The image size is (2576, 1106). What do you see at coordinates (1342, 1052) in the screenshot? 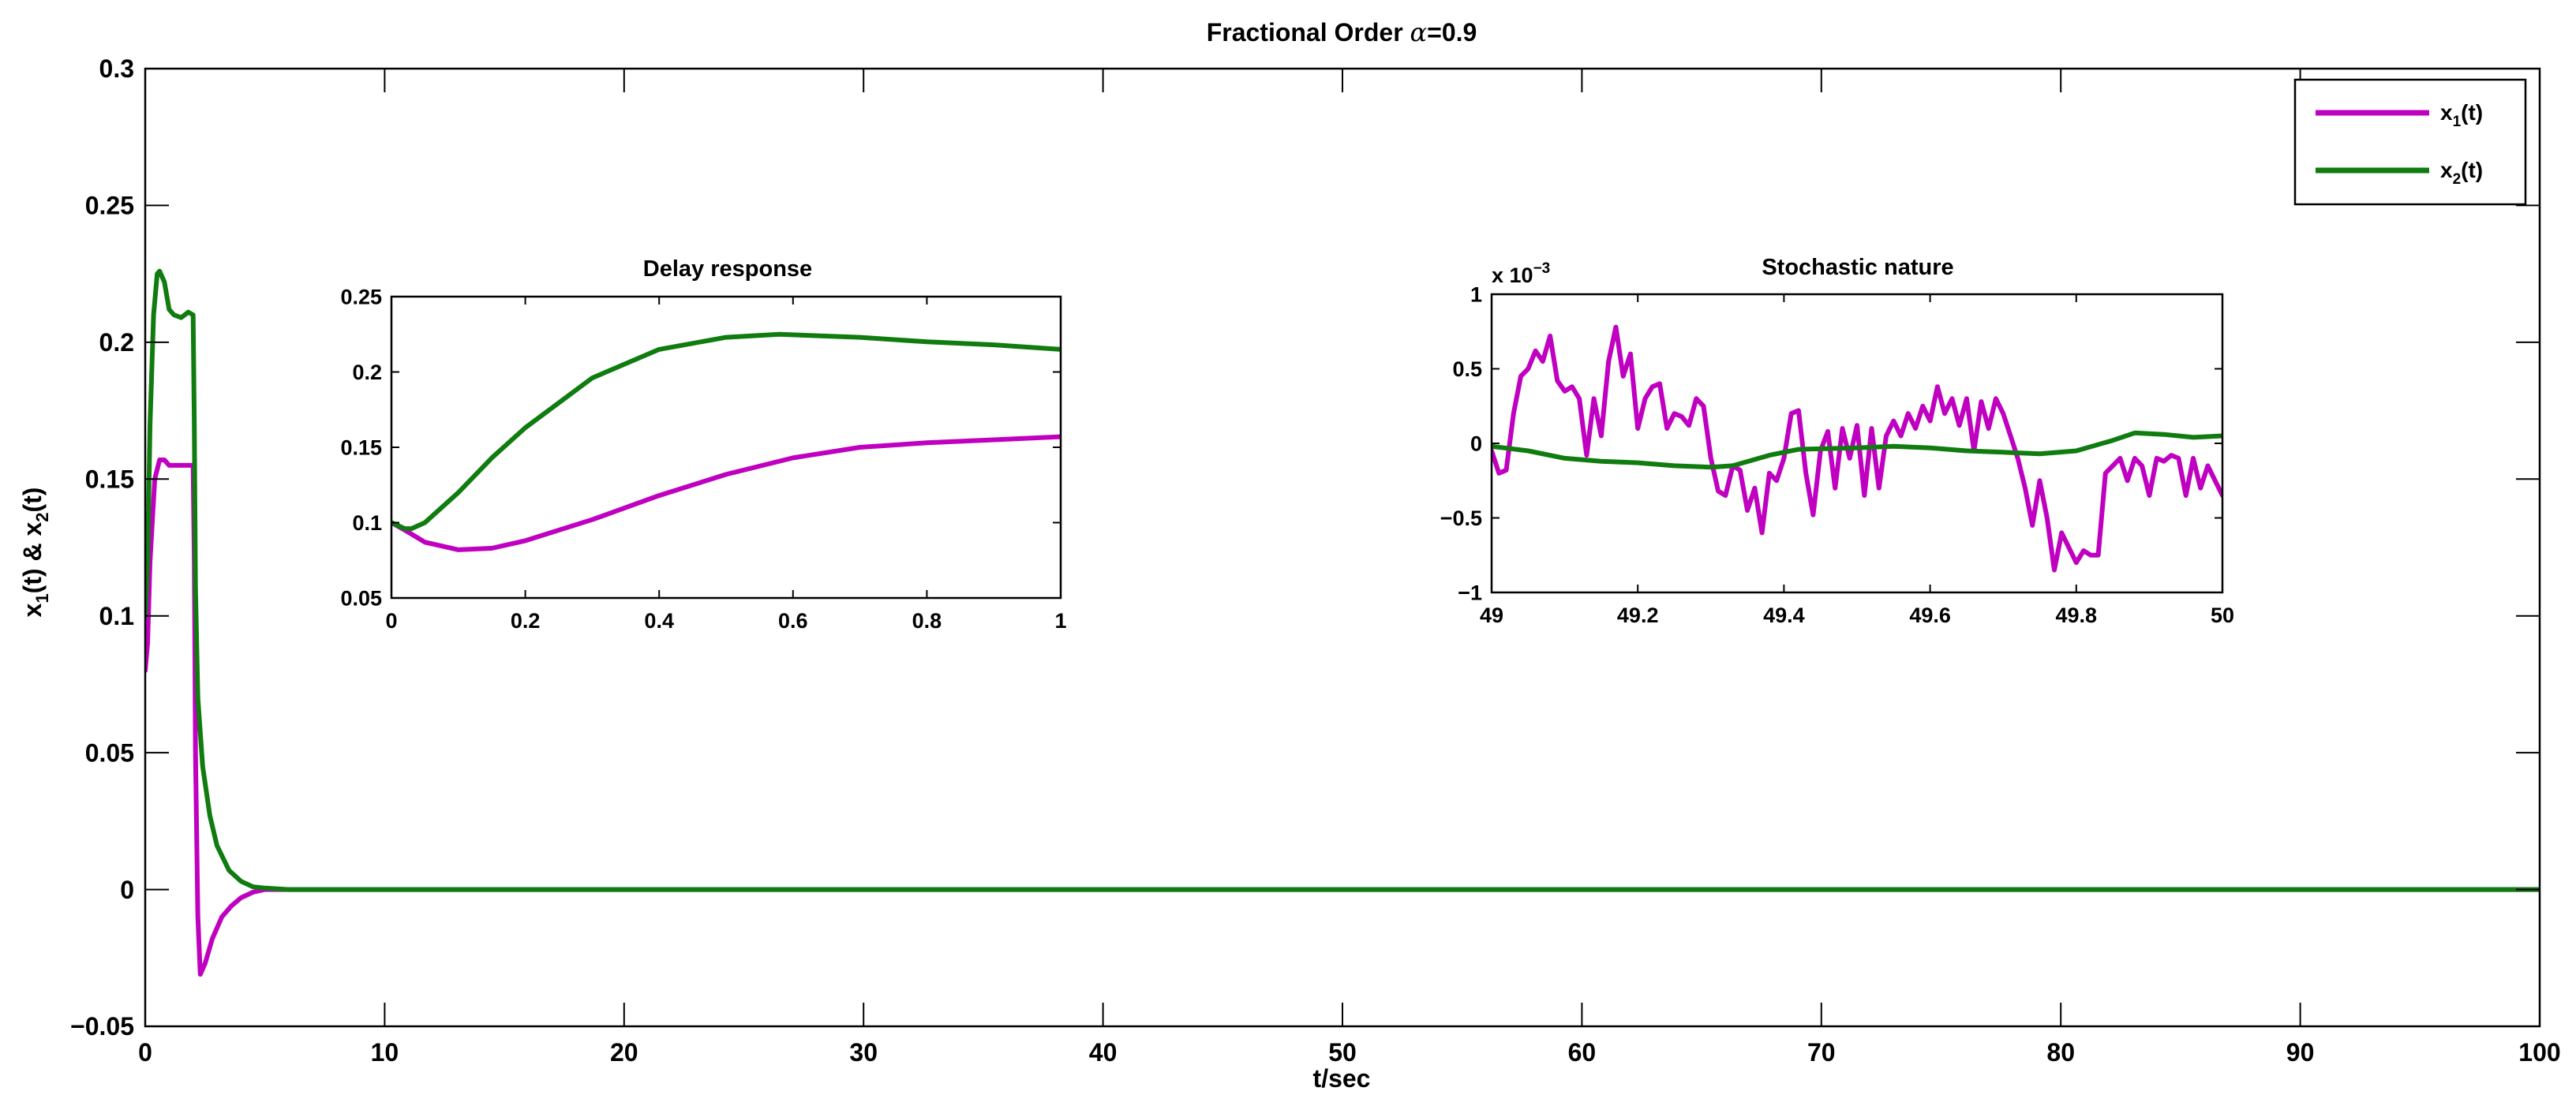
I see `main-xtick-label: 50` at bounding box center [1342, 1052].